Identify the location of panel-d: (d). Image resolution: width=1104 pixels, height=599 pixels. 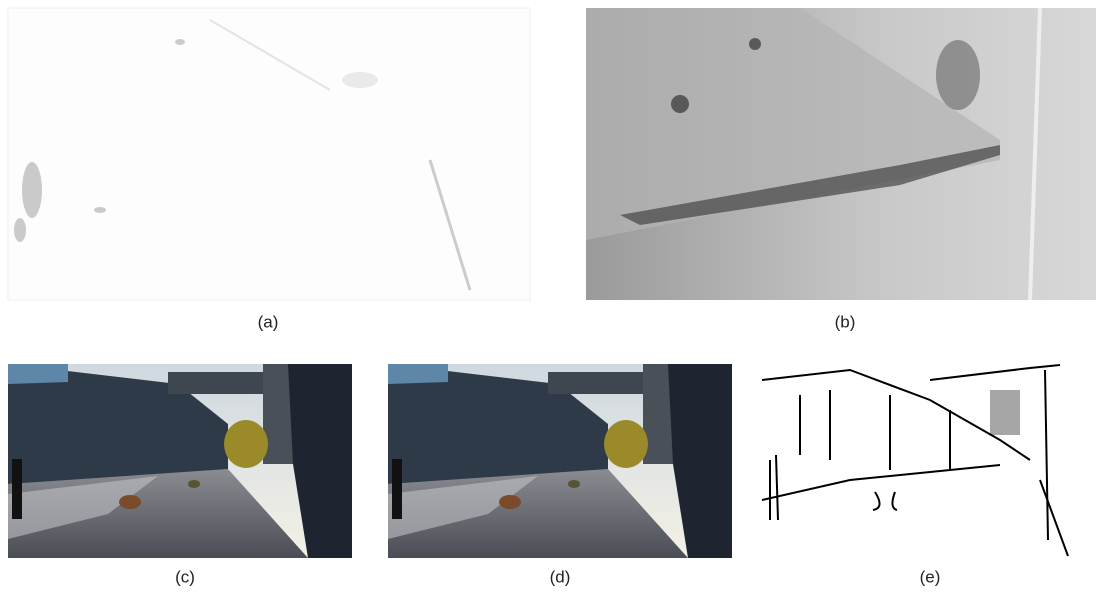
(560, 475).